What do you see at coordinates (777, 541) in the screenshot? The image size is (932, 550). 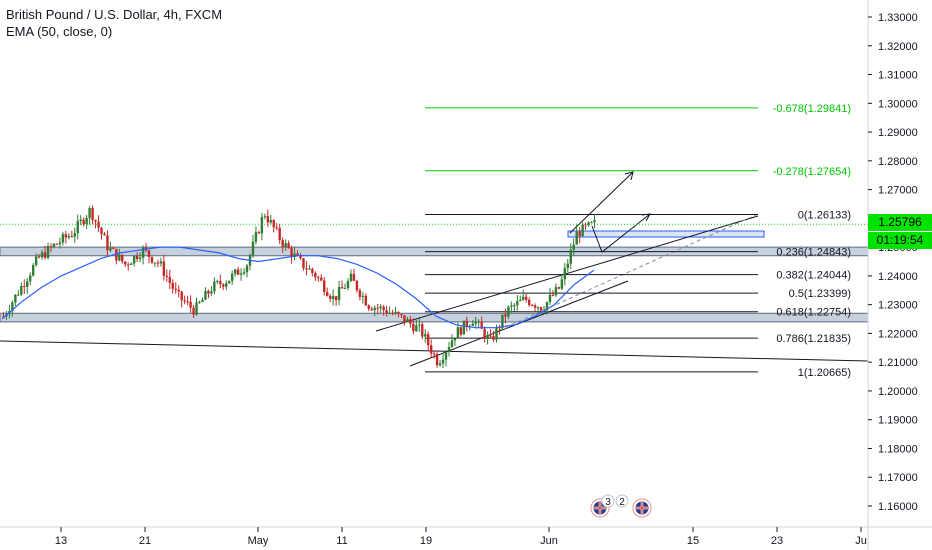 I see `time-tick-label: 23` at bounding box center [777, 541].